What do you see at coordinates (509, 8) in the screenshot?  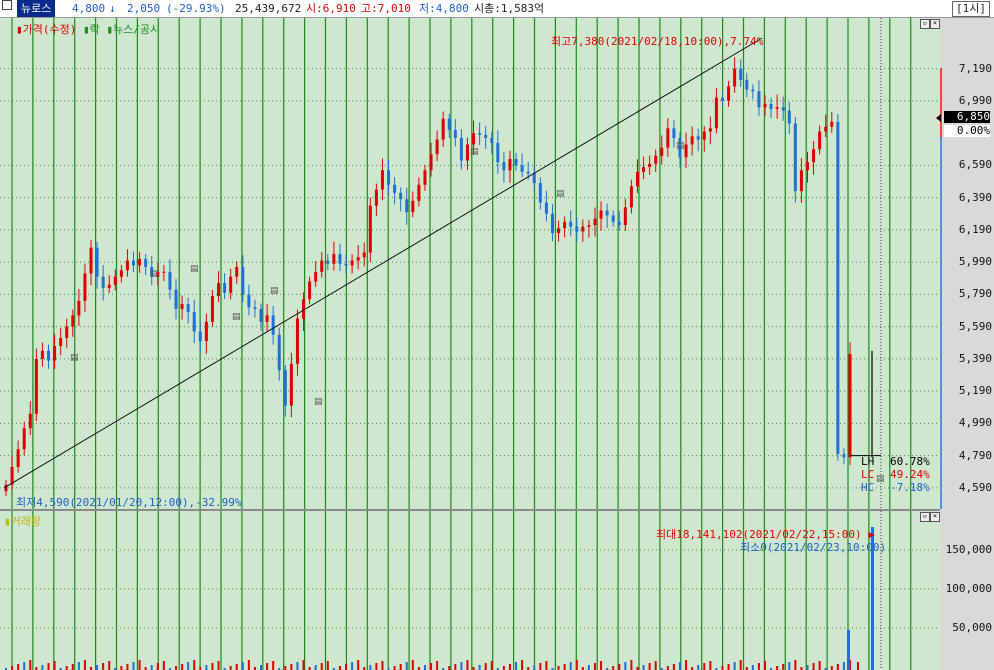 I see `market-cap: 시총:1,583억` at bounding box center [509, 8].